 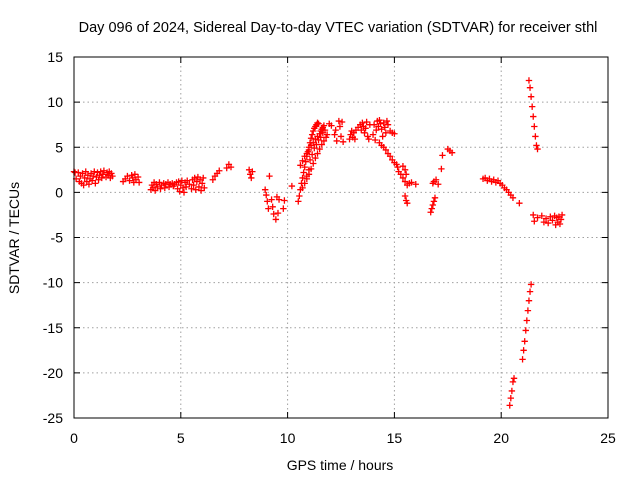 I want to click on y-tick-label: 0, so click(x=59, y=192).